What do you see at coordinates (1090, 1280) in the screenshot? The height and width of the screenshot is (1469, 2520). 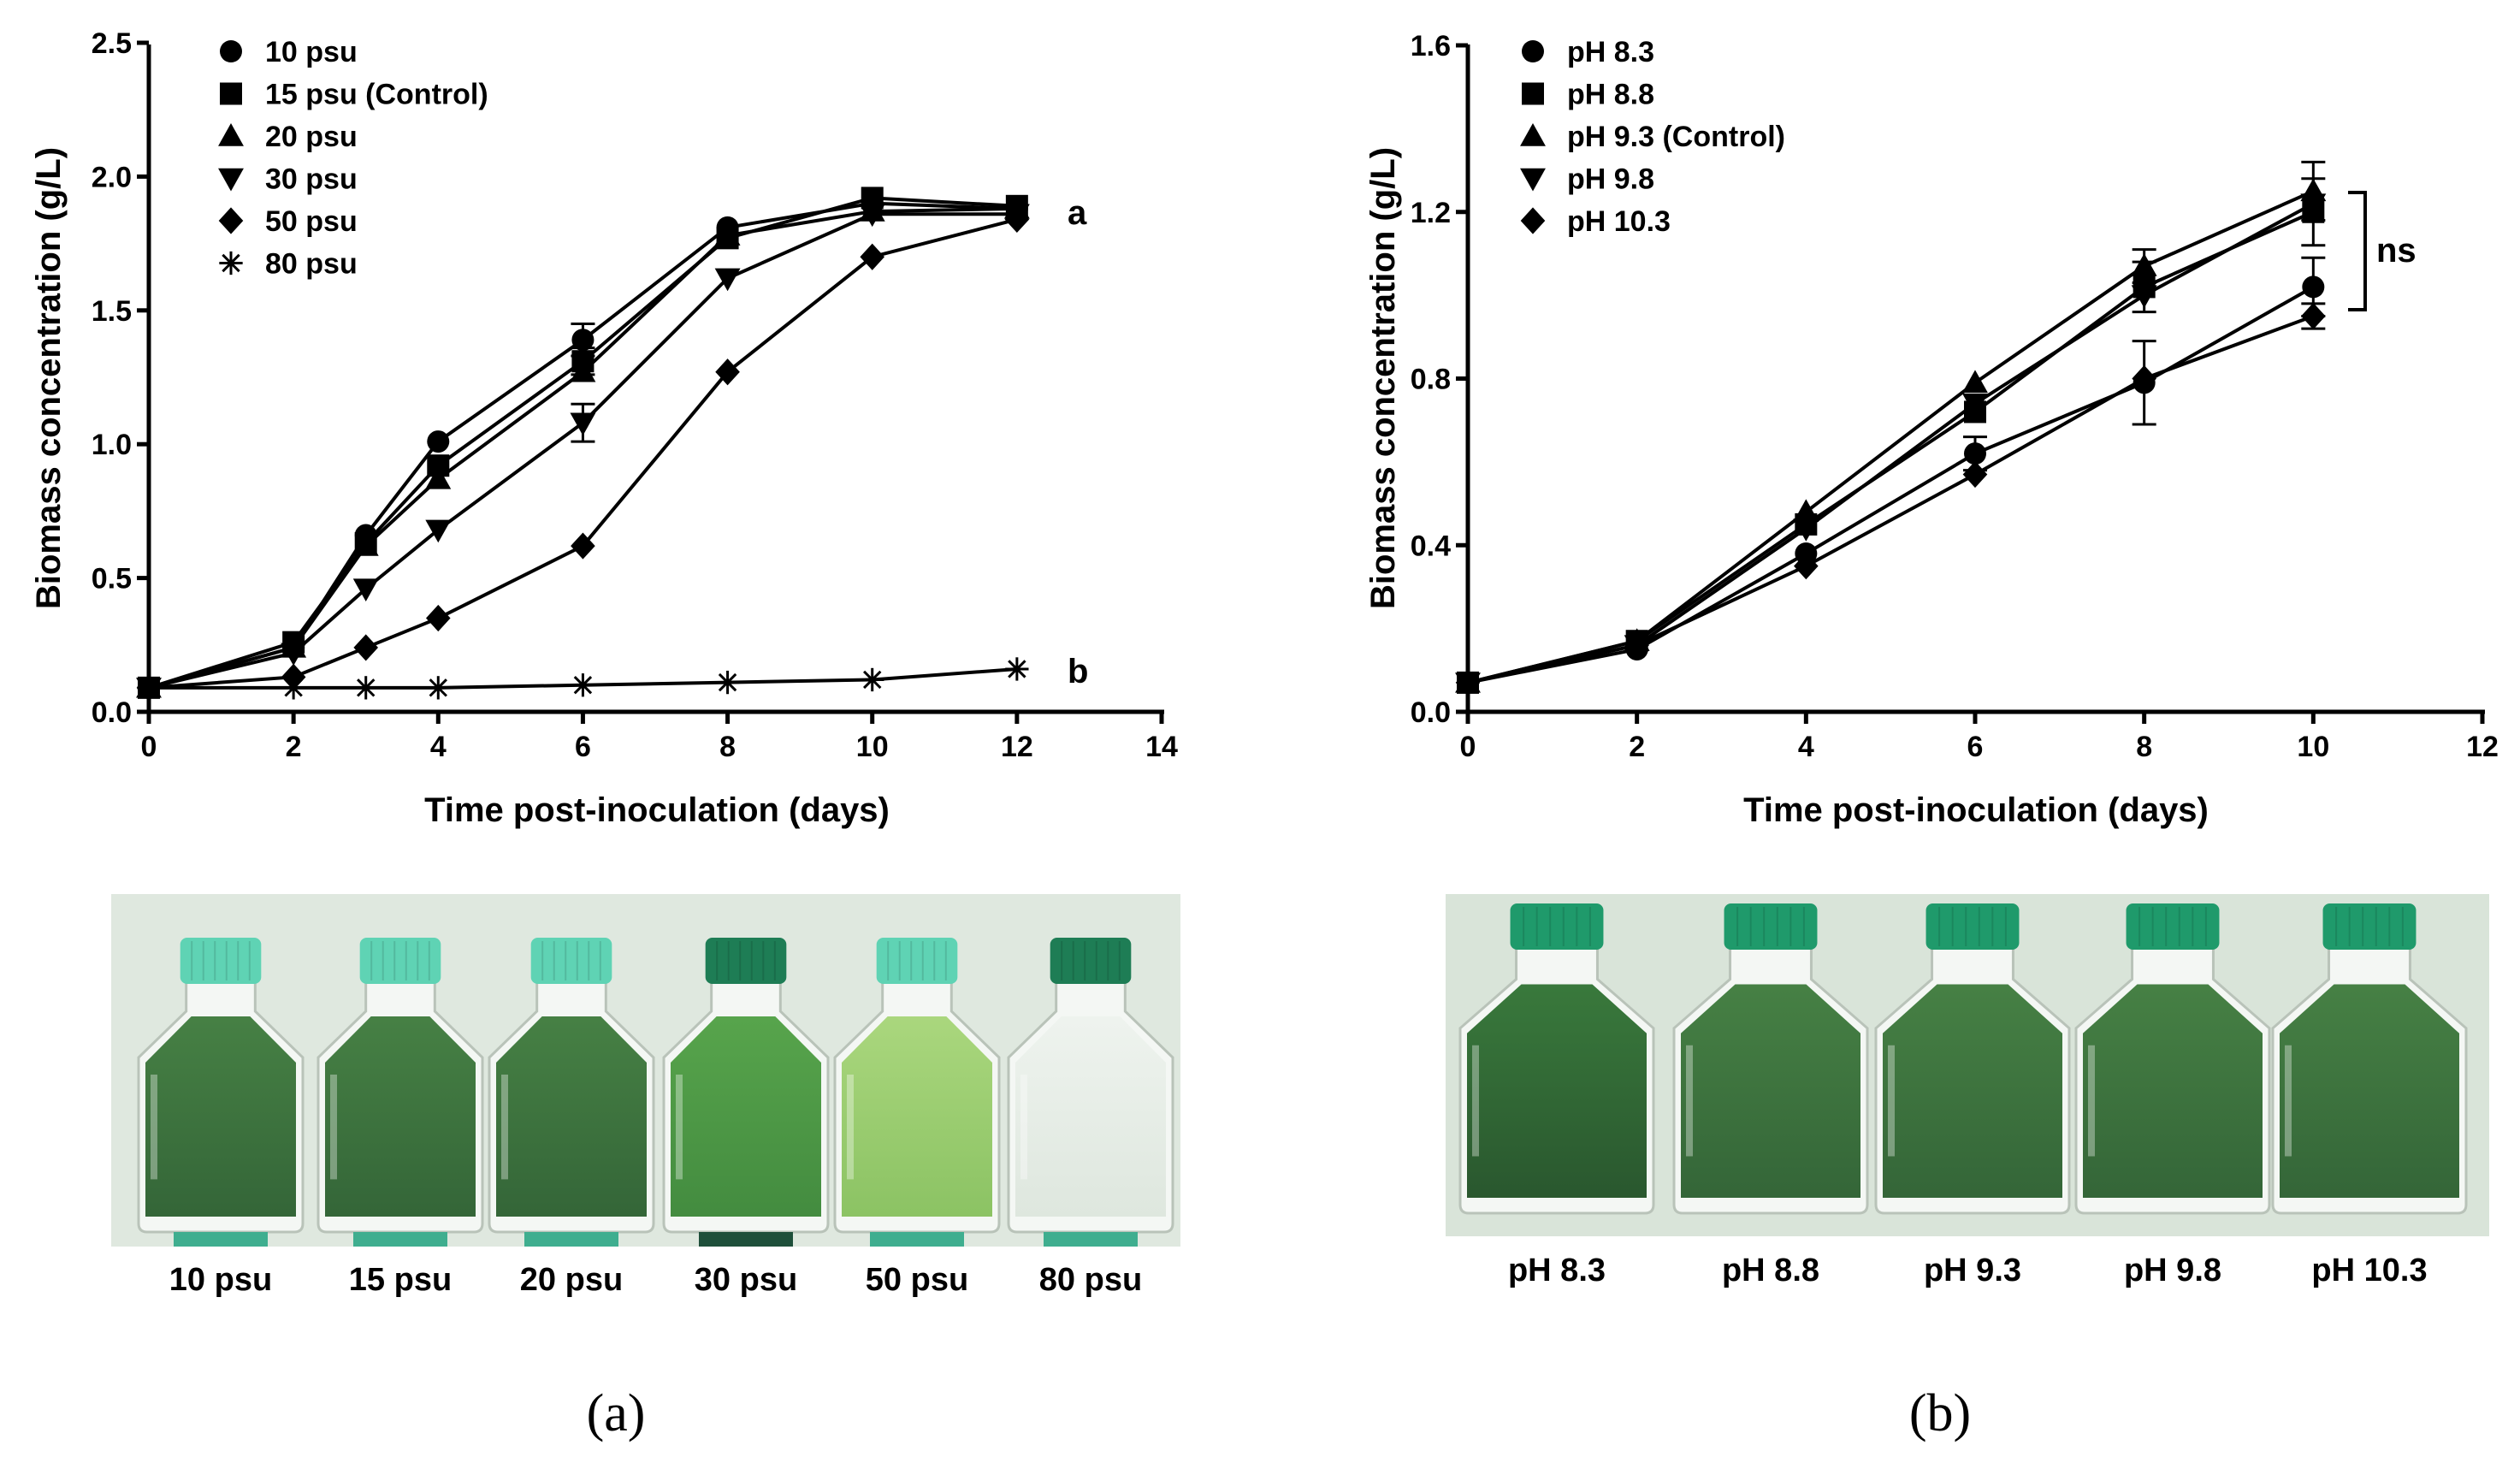 I see `photo-a-label: 80 psu` at bounding box center [1090, 1280].